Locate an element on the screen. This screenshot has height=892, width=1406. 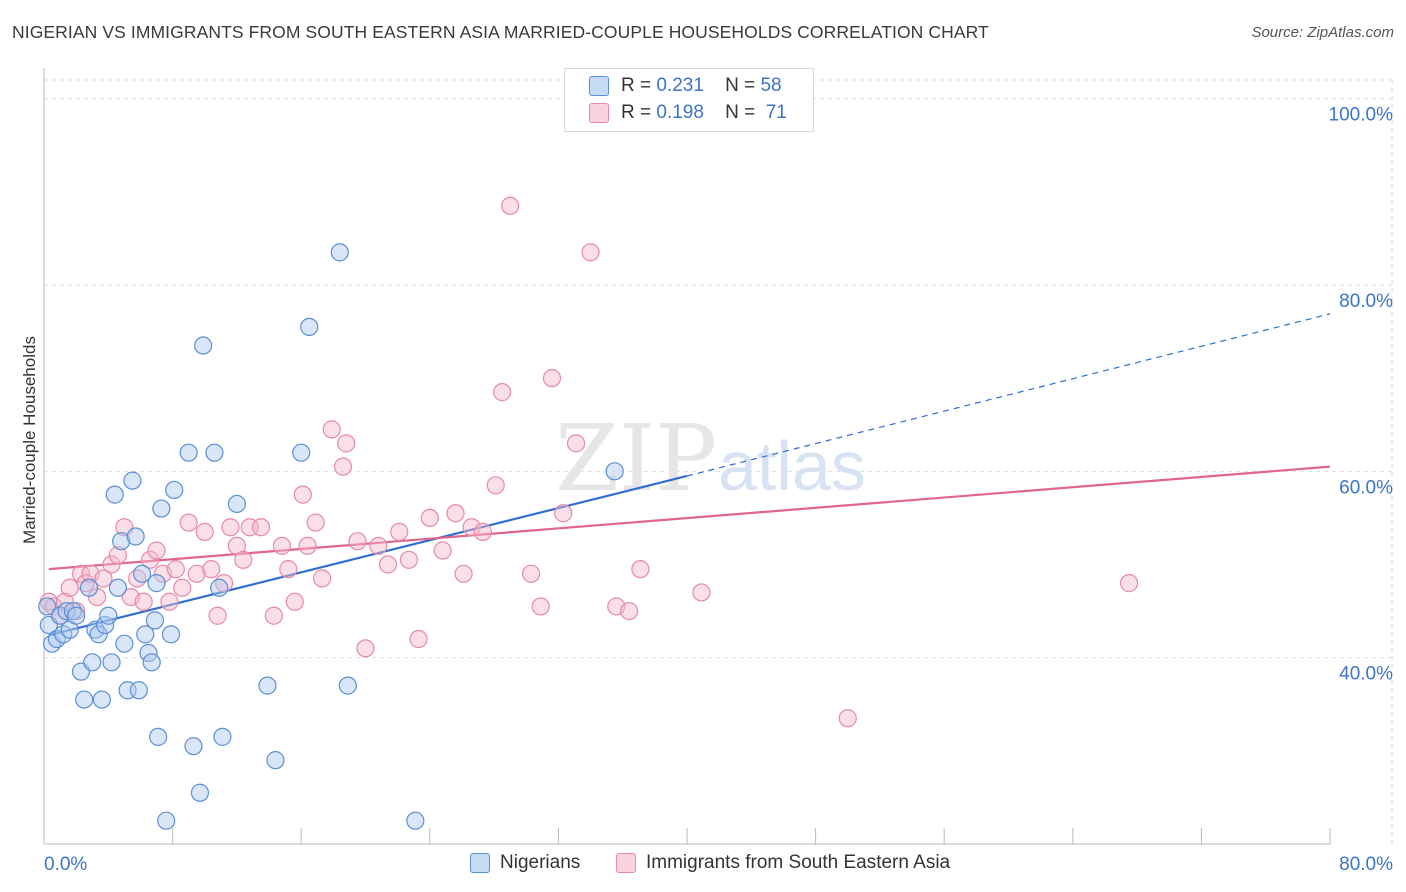
watermark: ZIP atlas is located at coordinates (710, 458).